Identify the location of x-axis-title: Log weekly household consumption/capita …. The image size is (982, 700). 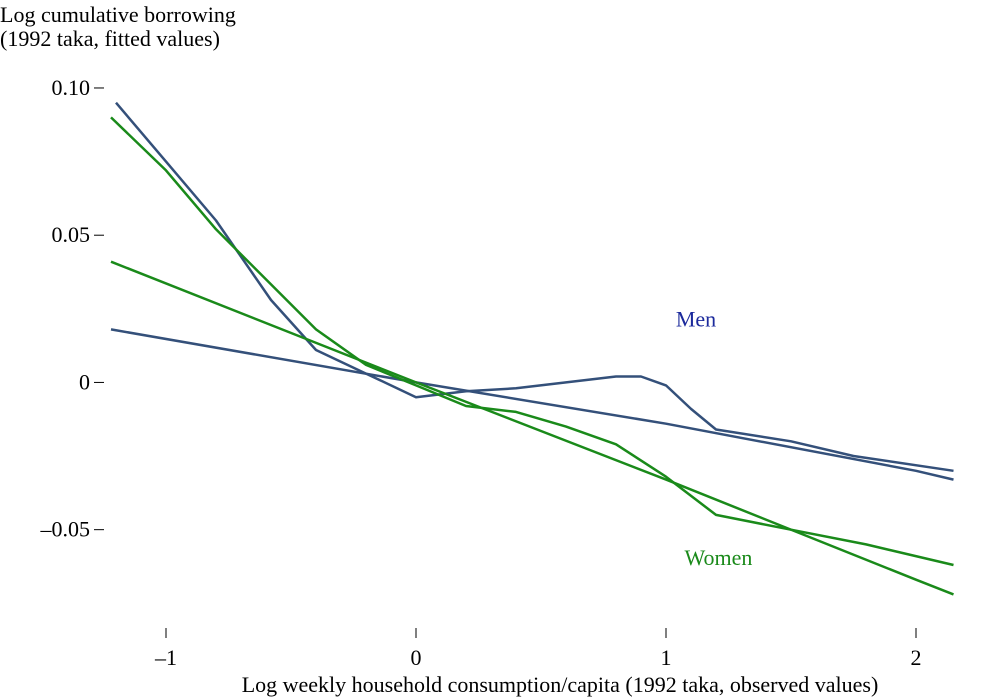
(560, 684).